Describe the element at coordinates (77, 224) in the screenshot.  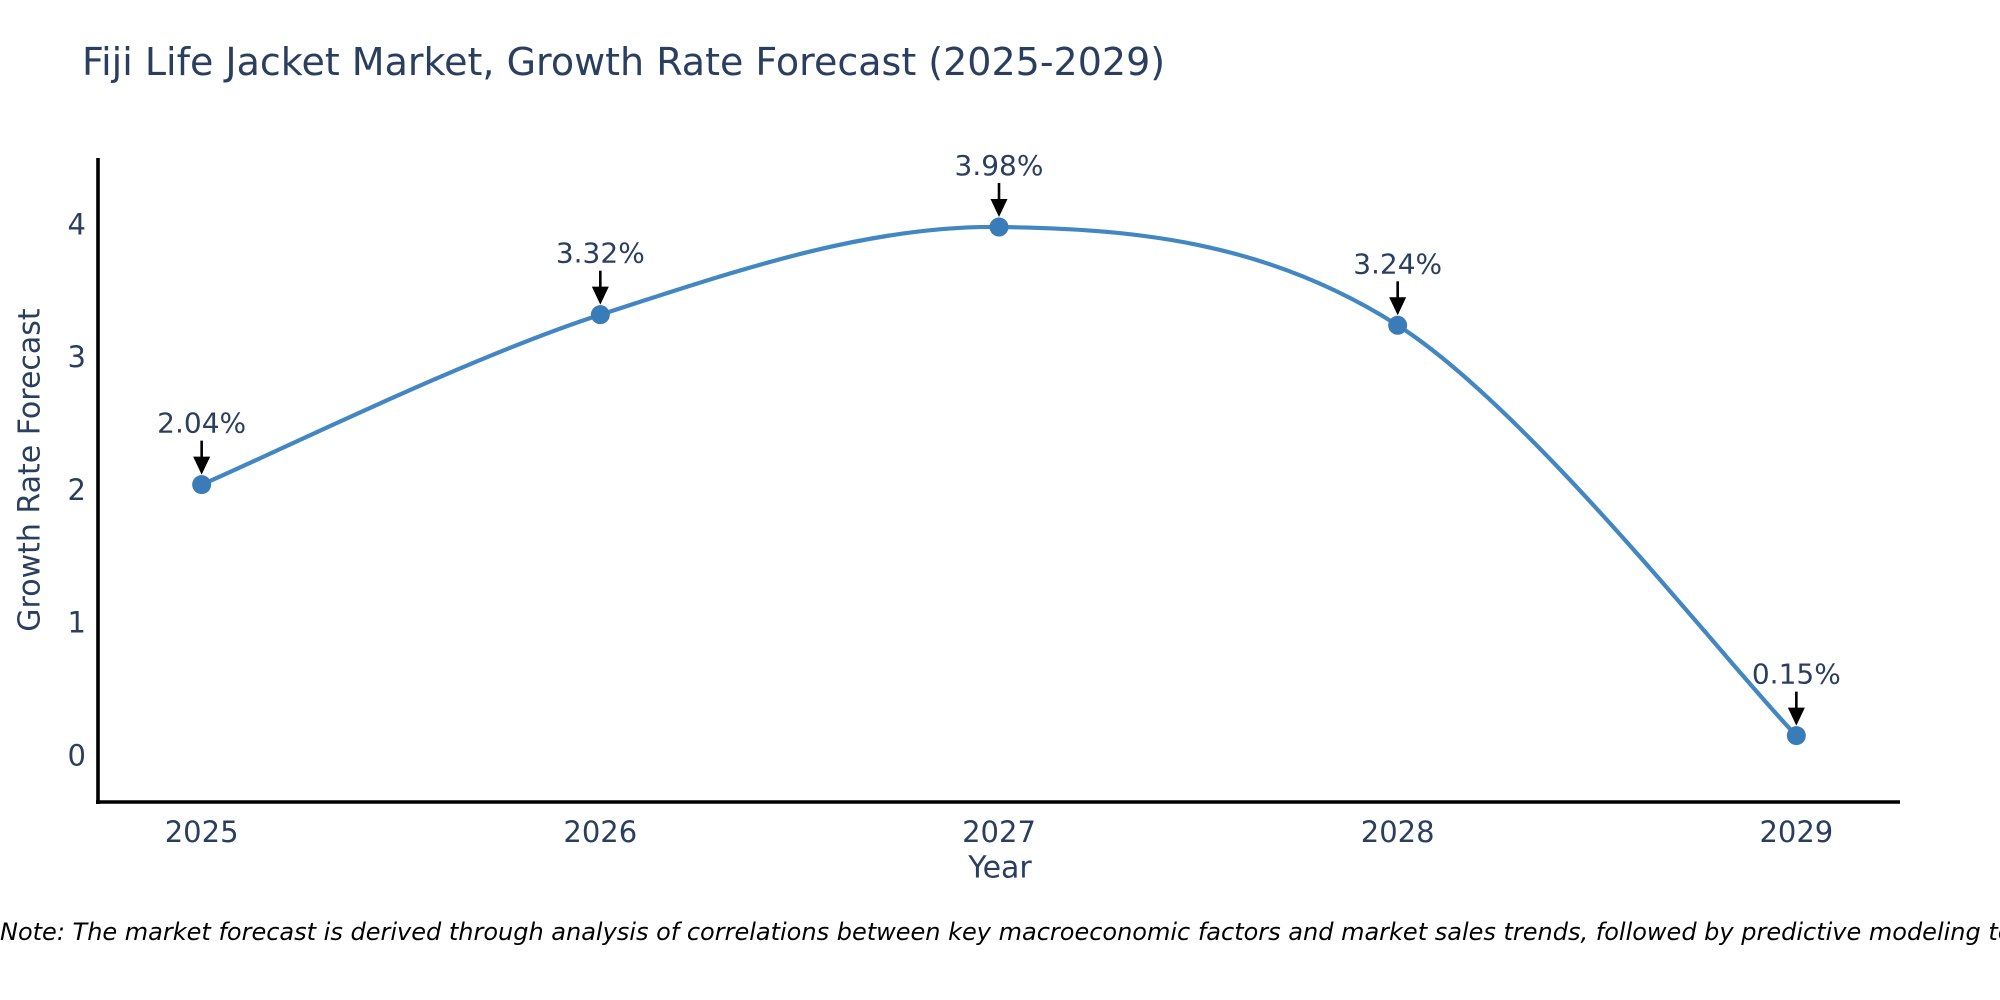
I see `y-tick-label: 4` at that location.